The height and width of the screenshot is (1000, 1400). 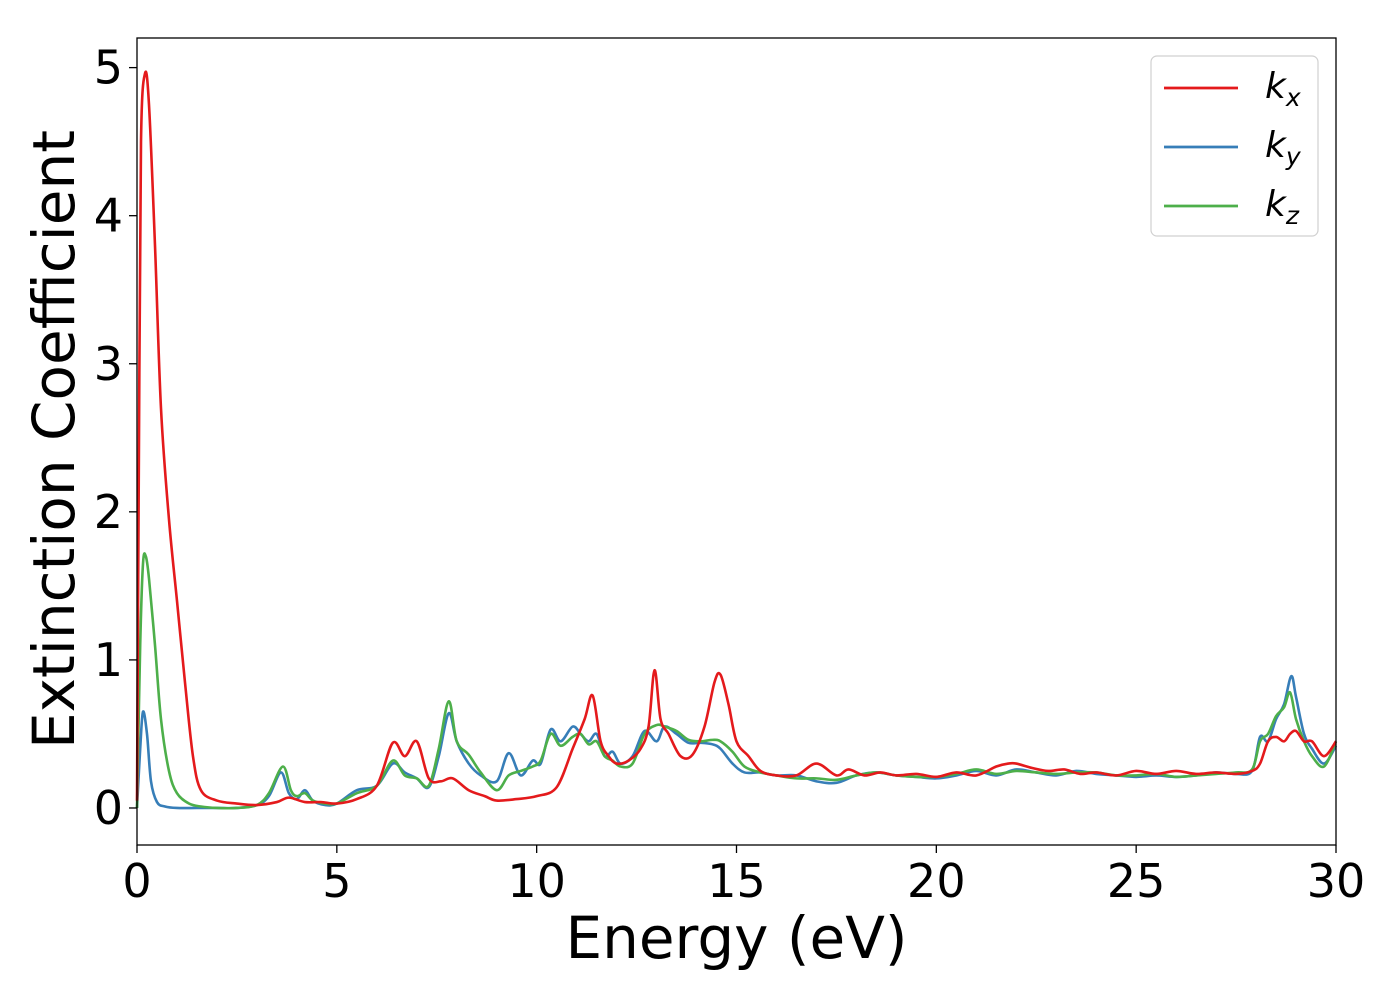 I want to click on x-tick-label: 0, so click(x=136, y=881).